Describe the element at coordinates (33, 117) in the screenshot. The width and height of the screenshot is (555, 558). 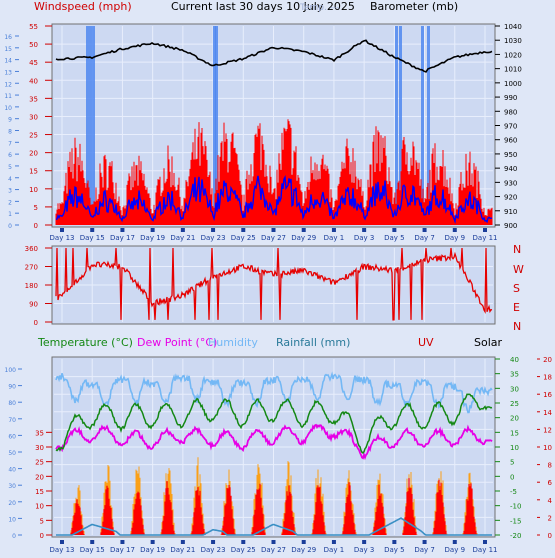
I see `wind-tick-6: 30` at that location.